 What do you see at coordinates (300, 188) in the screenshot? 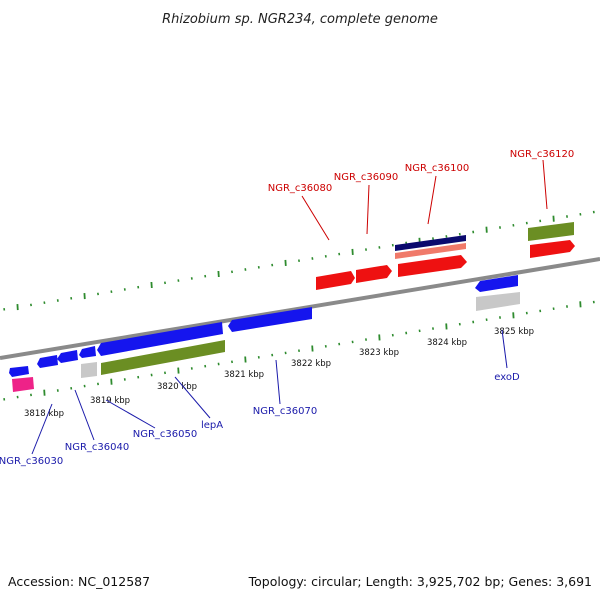
I see `gene-label: NGR_c36080` at bounding box center [300, 188].